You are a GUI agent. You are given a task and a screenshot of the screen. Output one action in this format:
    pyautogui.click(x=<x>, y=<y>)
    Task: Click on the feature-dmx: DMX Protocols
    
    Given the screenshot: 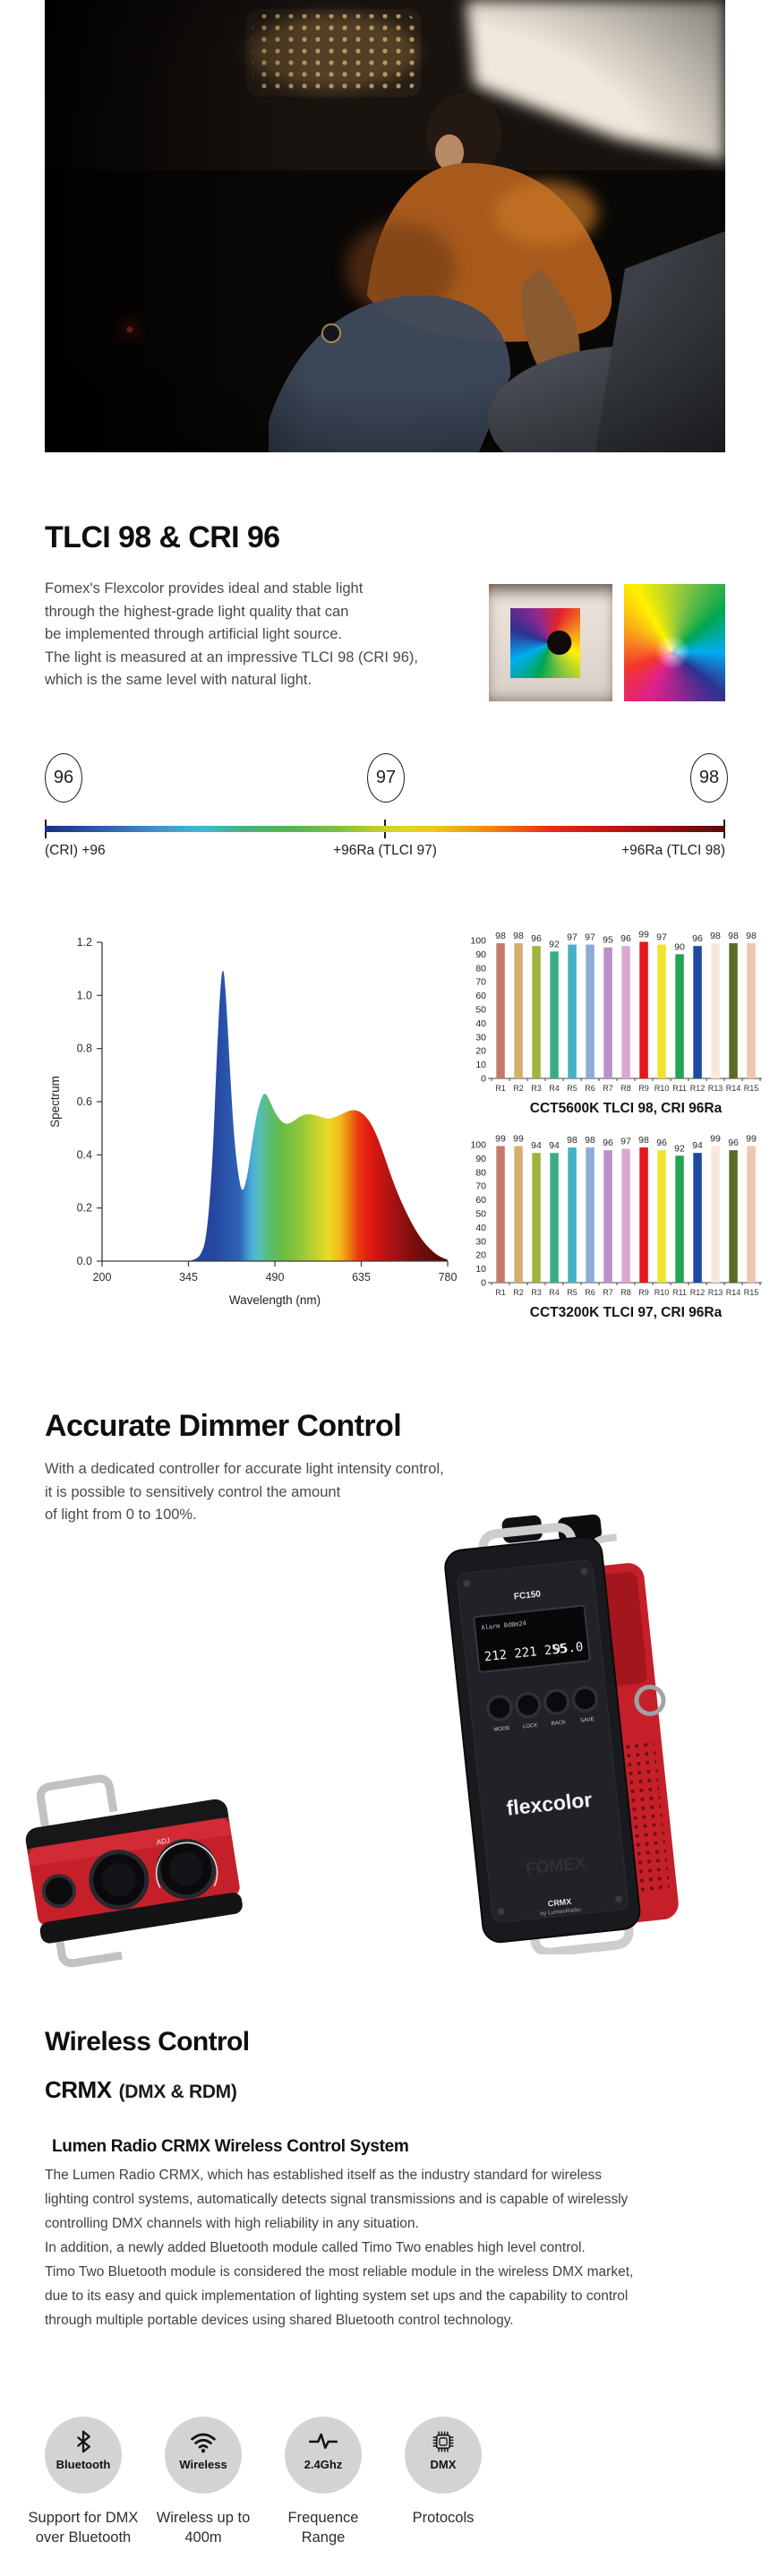 What is the action you would take?
    pyautogui.click(x=465, y=2482)
    